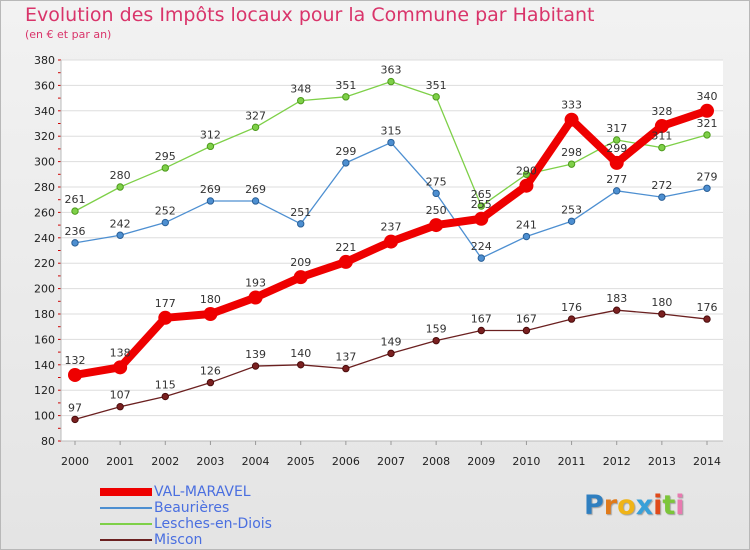 The height and width of the screenshot is (550, 750). What do you see at coordinates (120, 223) in the screenshot?
I see `data-label: 242` at bounding box center [120, 223].